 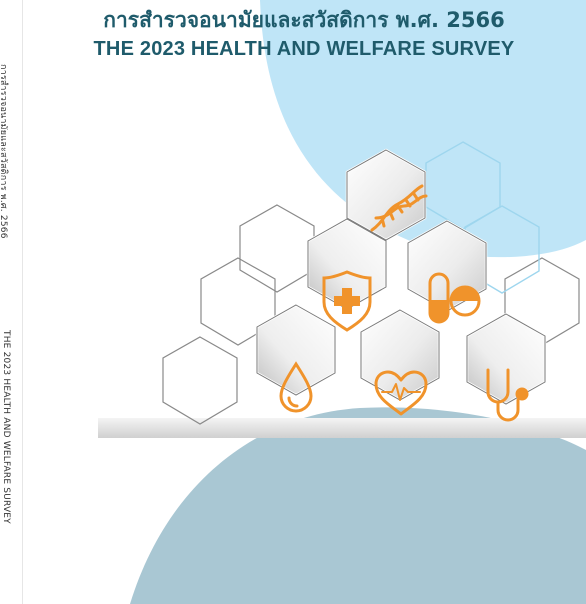 I want to click on heart-pulse-icon, so click(x=401, y=393).